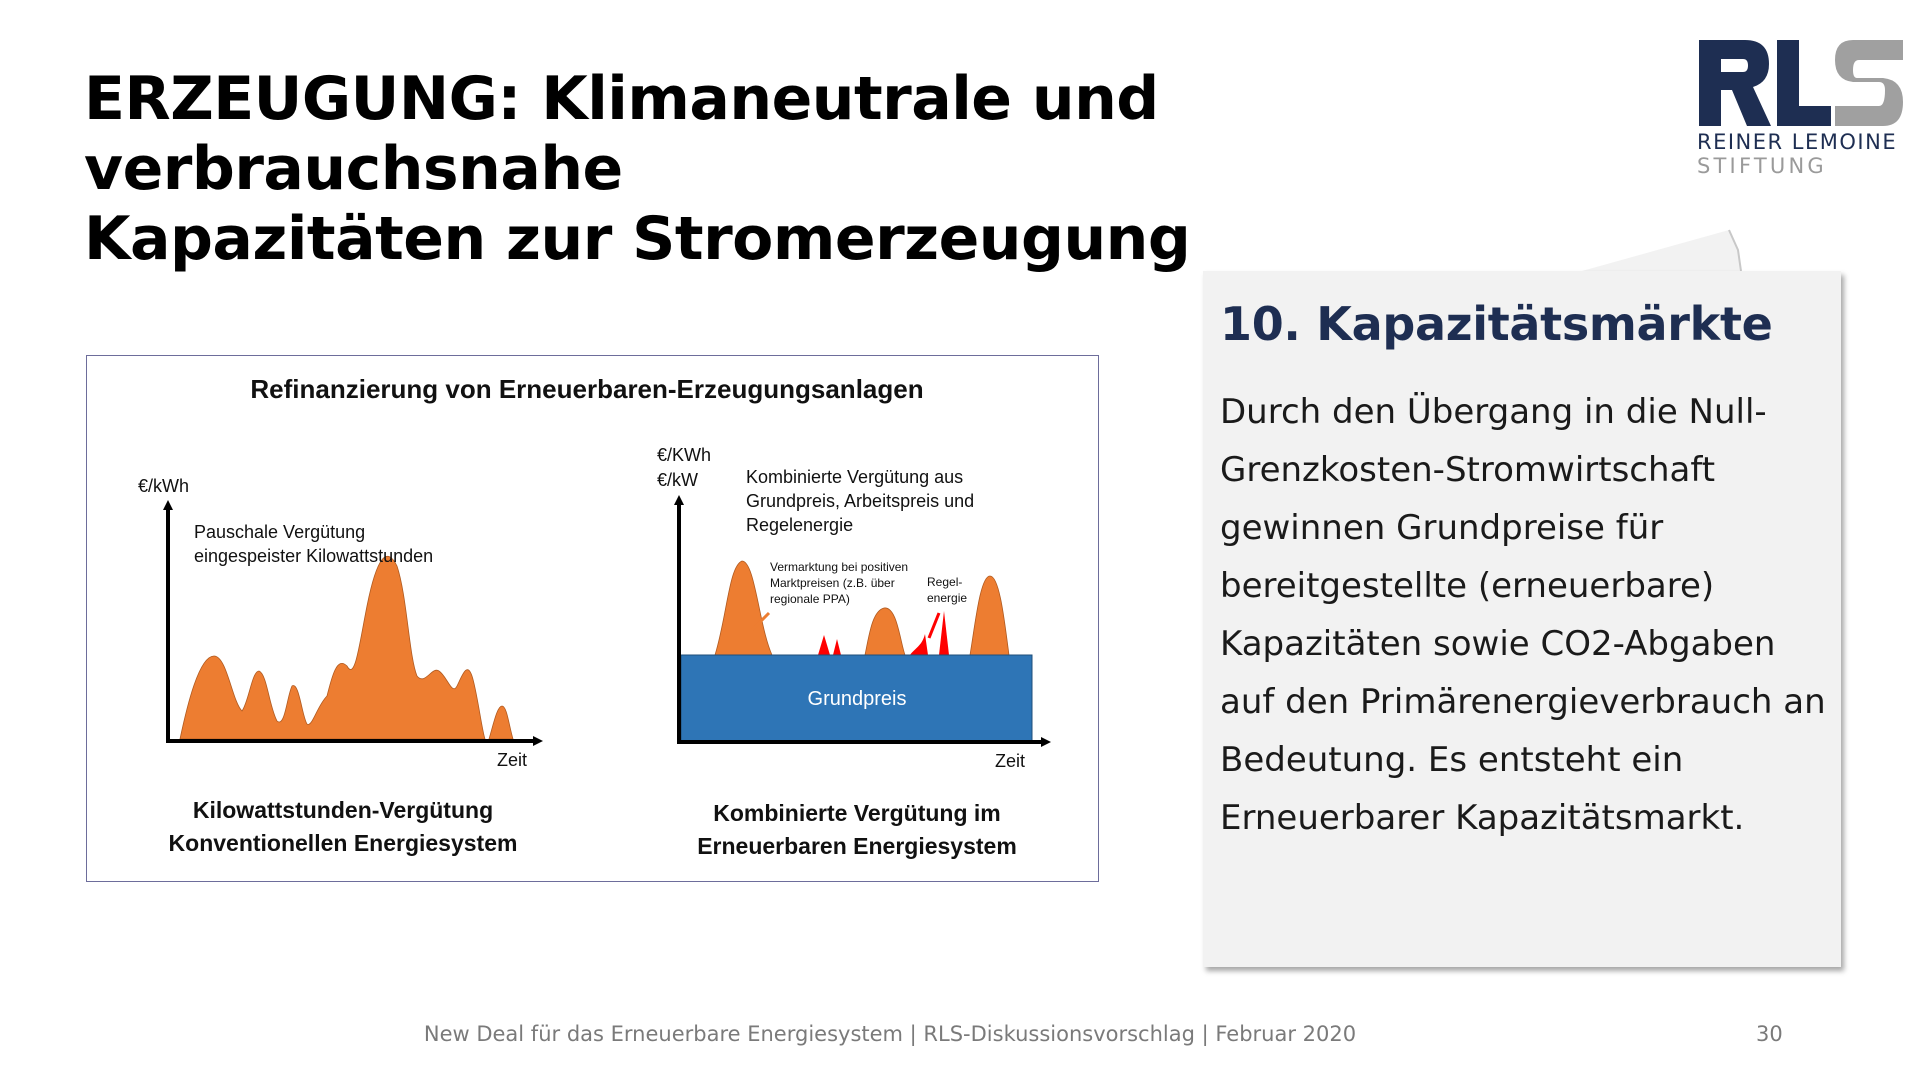  Describe the element at coordinates (684, 455) in the screenshot. I see `right-y-axis-label-line1: €/KWh` at that location.